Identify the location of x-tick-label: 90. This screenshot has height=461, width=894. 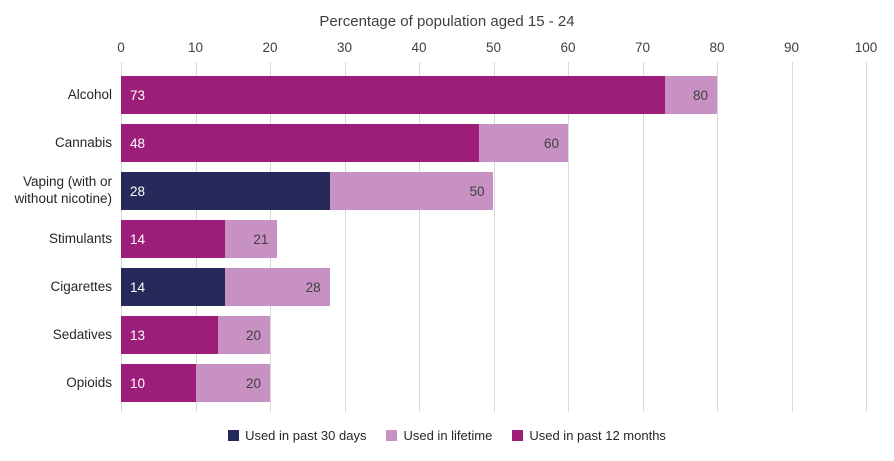
(791, 47).